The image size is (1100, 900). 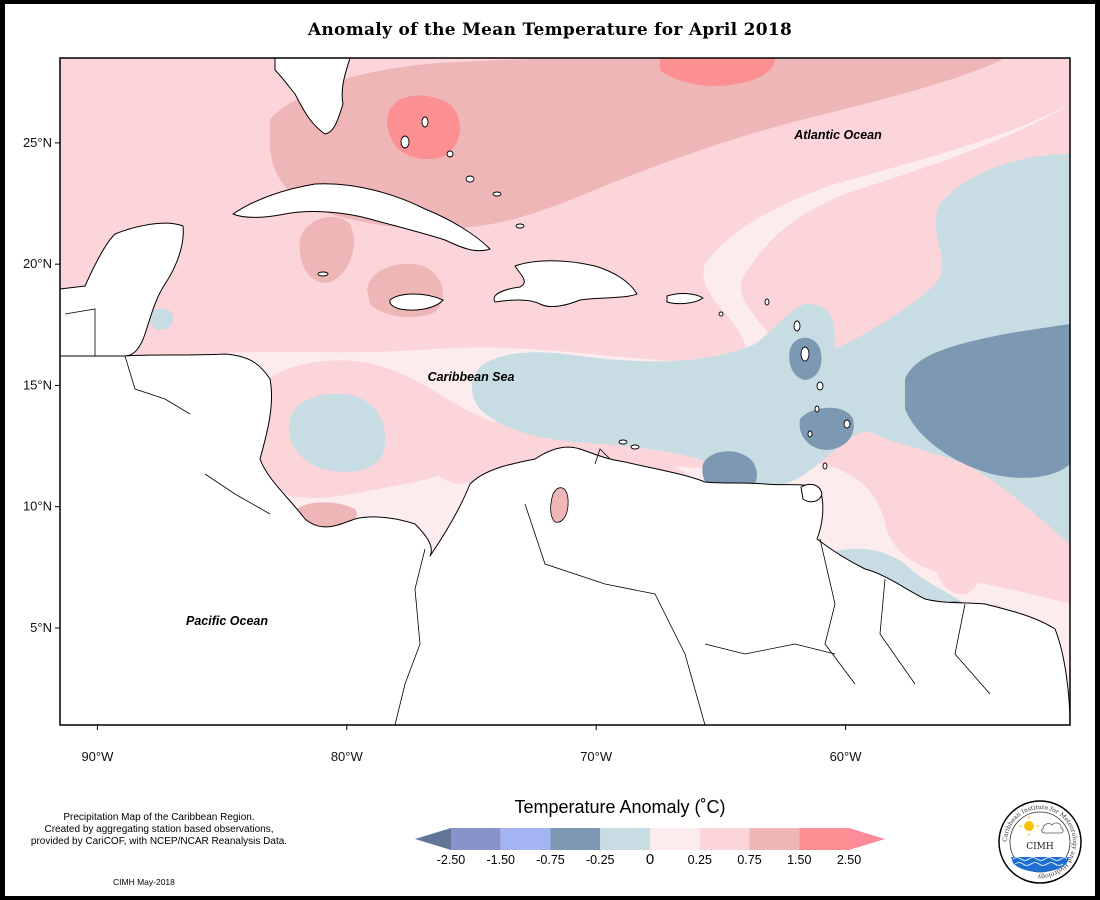 What do you see at coordinates (1040, 847) in the screenshot?
I see `logo-name: CIMH` at bounding box center [1040, 847].